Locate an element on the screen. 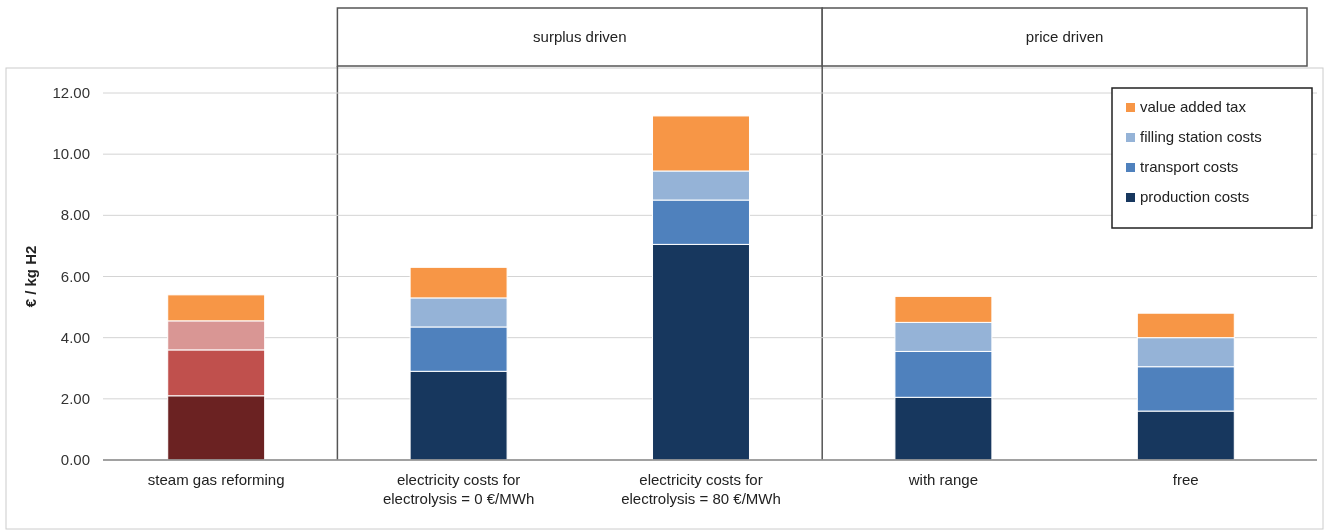 This screenshot has width=1327, height=531. x-tick-label: free is located at coordinates (1185, 479).